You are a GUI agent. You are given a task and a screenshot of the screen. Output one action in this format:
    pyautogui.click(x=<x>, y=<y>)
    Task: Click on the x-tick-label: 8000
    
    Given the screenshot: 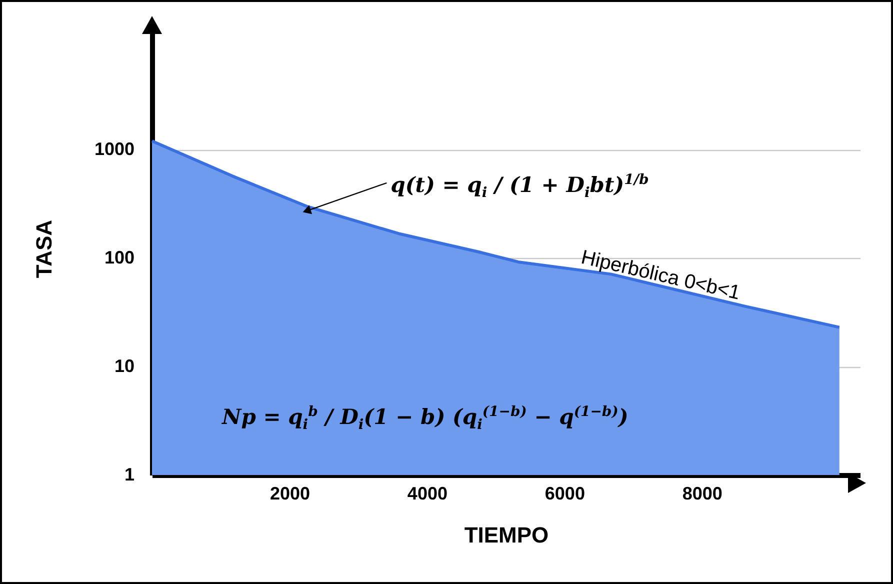 What is the action you would take?
    pyautogui.click(x=702, y=494)
    